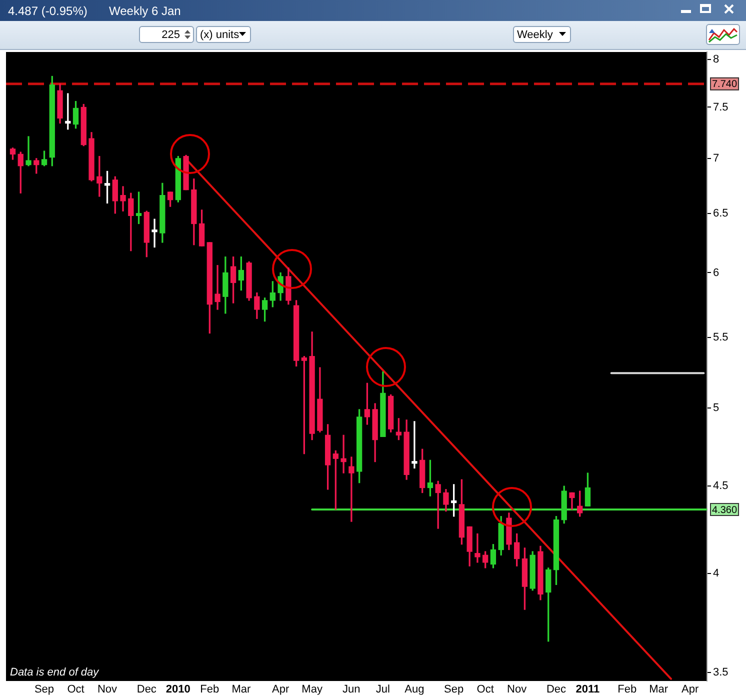 This screenshot has height=696, width=746. I want to click on y-tick-label: 4, so click(716, 573).